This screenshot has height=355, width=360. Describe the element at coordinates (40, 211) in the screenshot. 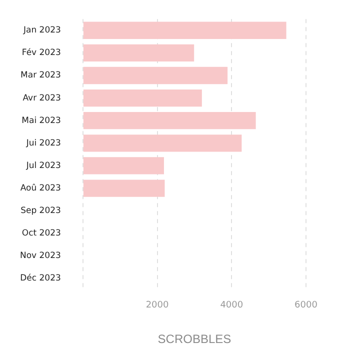

I see `y-tick-label: Sep 2023` at that location.